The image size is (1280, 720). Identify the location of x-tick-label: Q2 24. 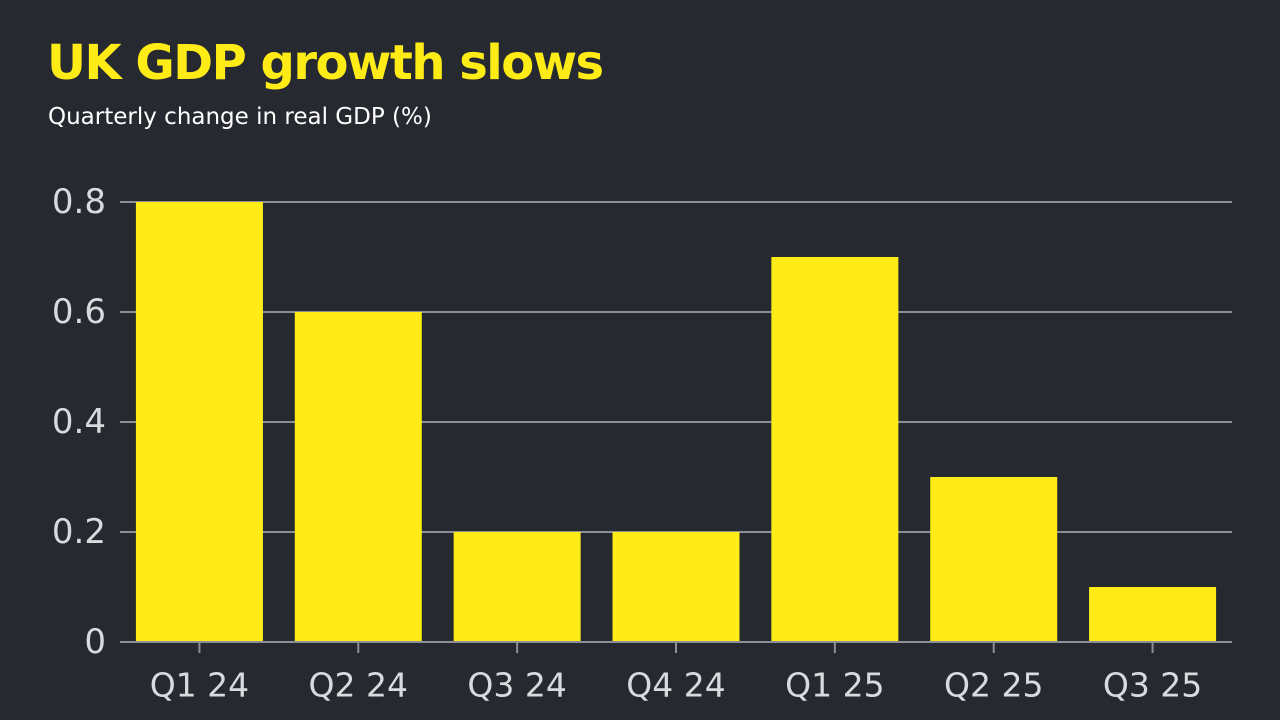
(358, 685).